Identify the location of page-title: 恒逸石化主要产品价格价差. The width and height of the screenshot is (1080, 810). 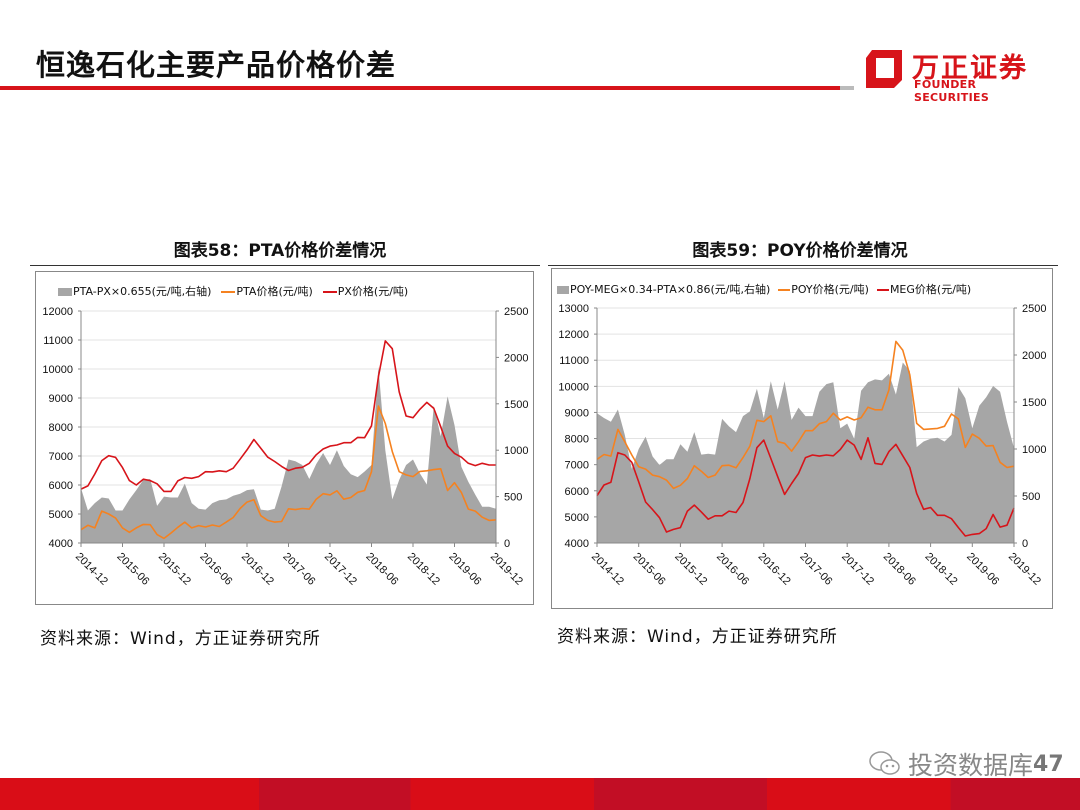
(216, 65).